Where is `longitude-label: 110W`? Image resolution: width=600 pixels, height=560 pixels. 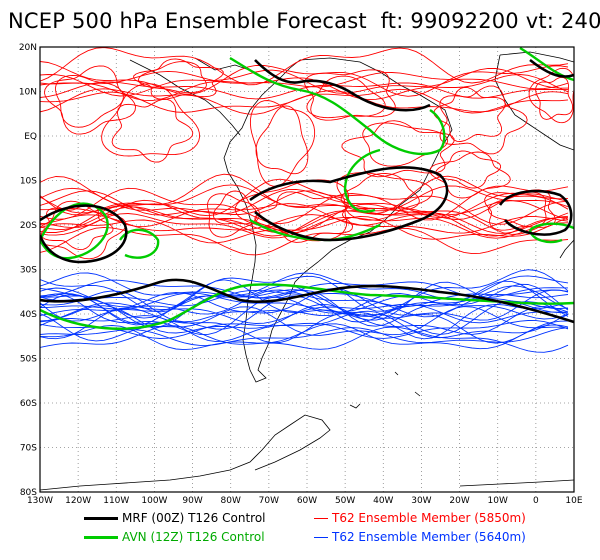 longitude-label: 110W is located at coordinates (116, 501).